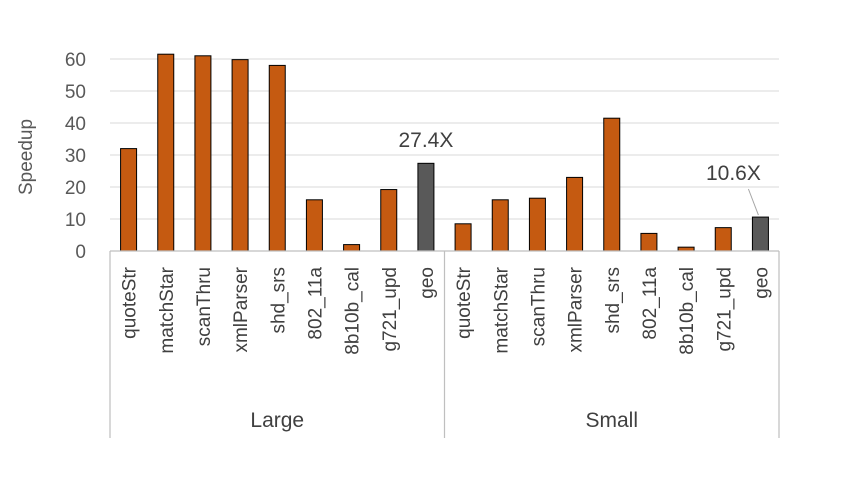  I want to click on speedup-annotation: 27.4X, so click(425, 140).